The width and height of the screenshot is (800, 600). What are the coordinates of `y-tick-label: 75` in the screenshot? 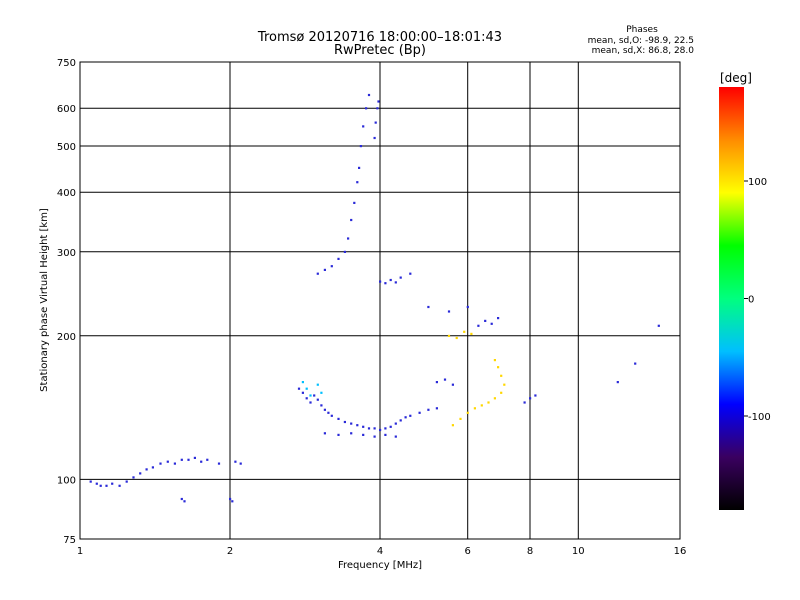 It's located at (69, 540).